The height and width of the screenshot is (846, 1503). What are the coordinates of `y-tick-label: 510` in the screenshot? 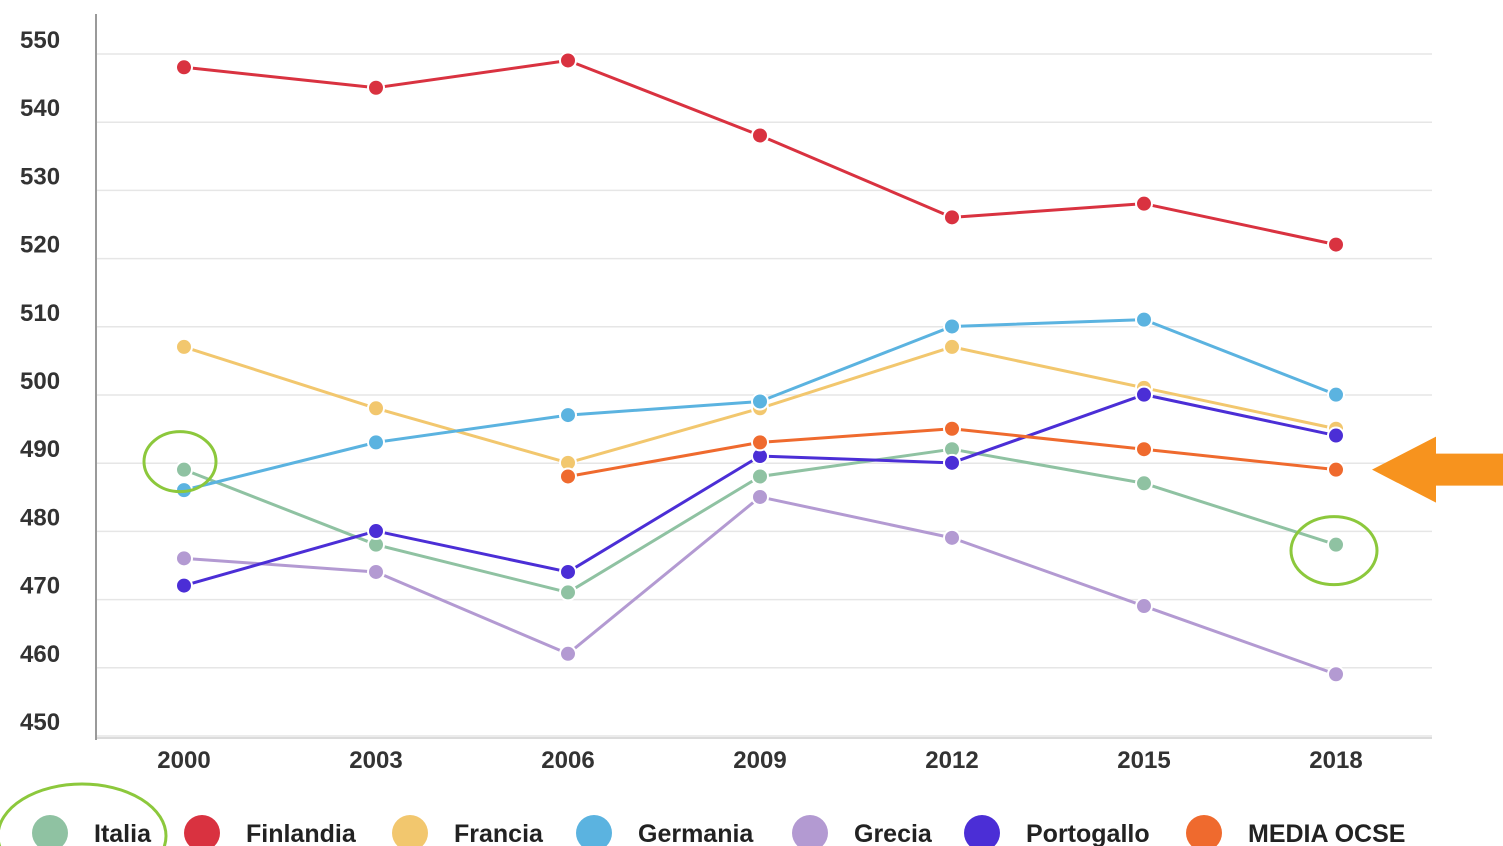 It's located at (40, 313).